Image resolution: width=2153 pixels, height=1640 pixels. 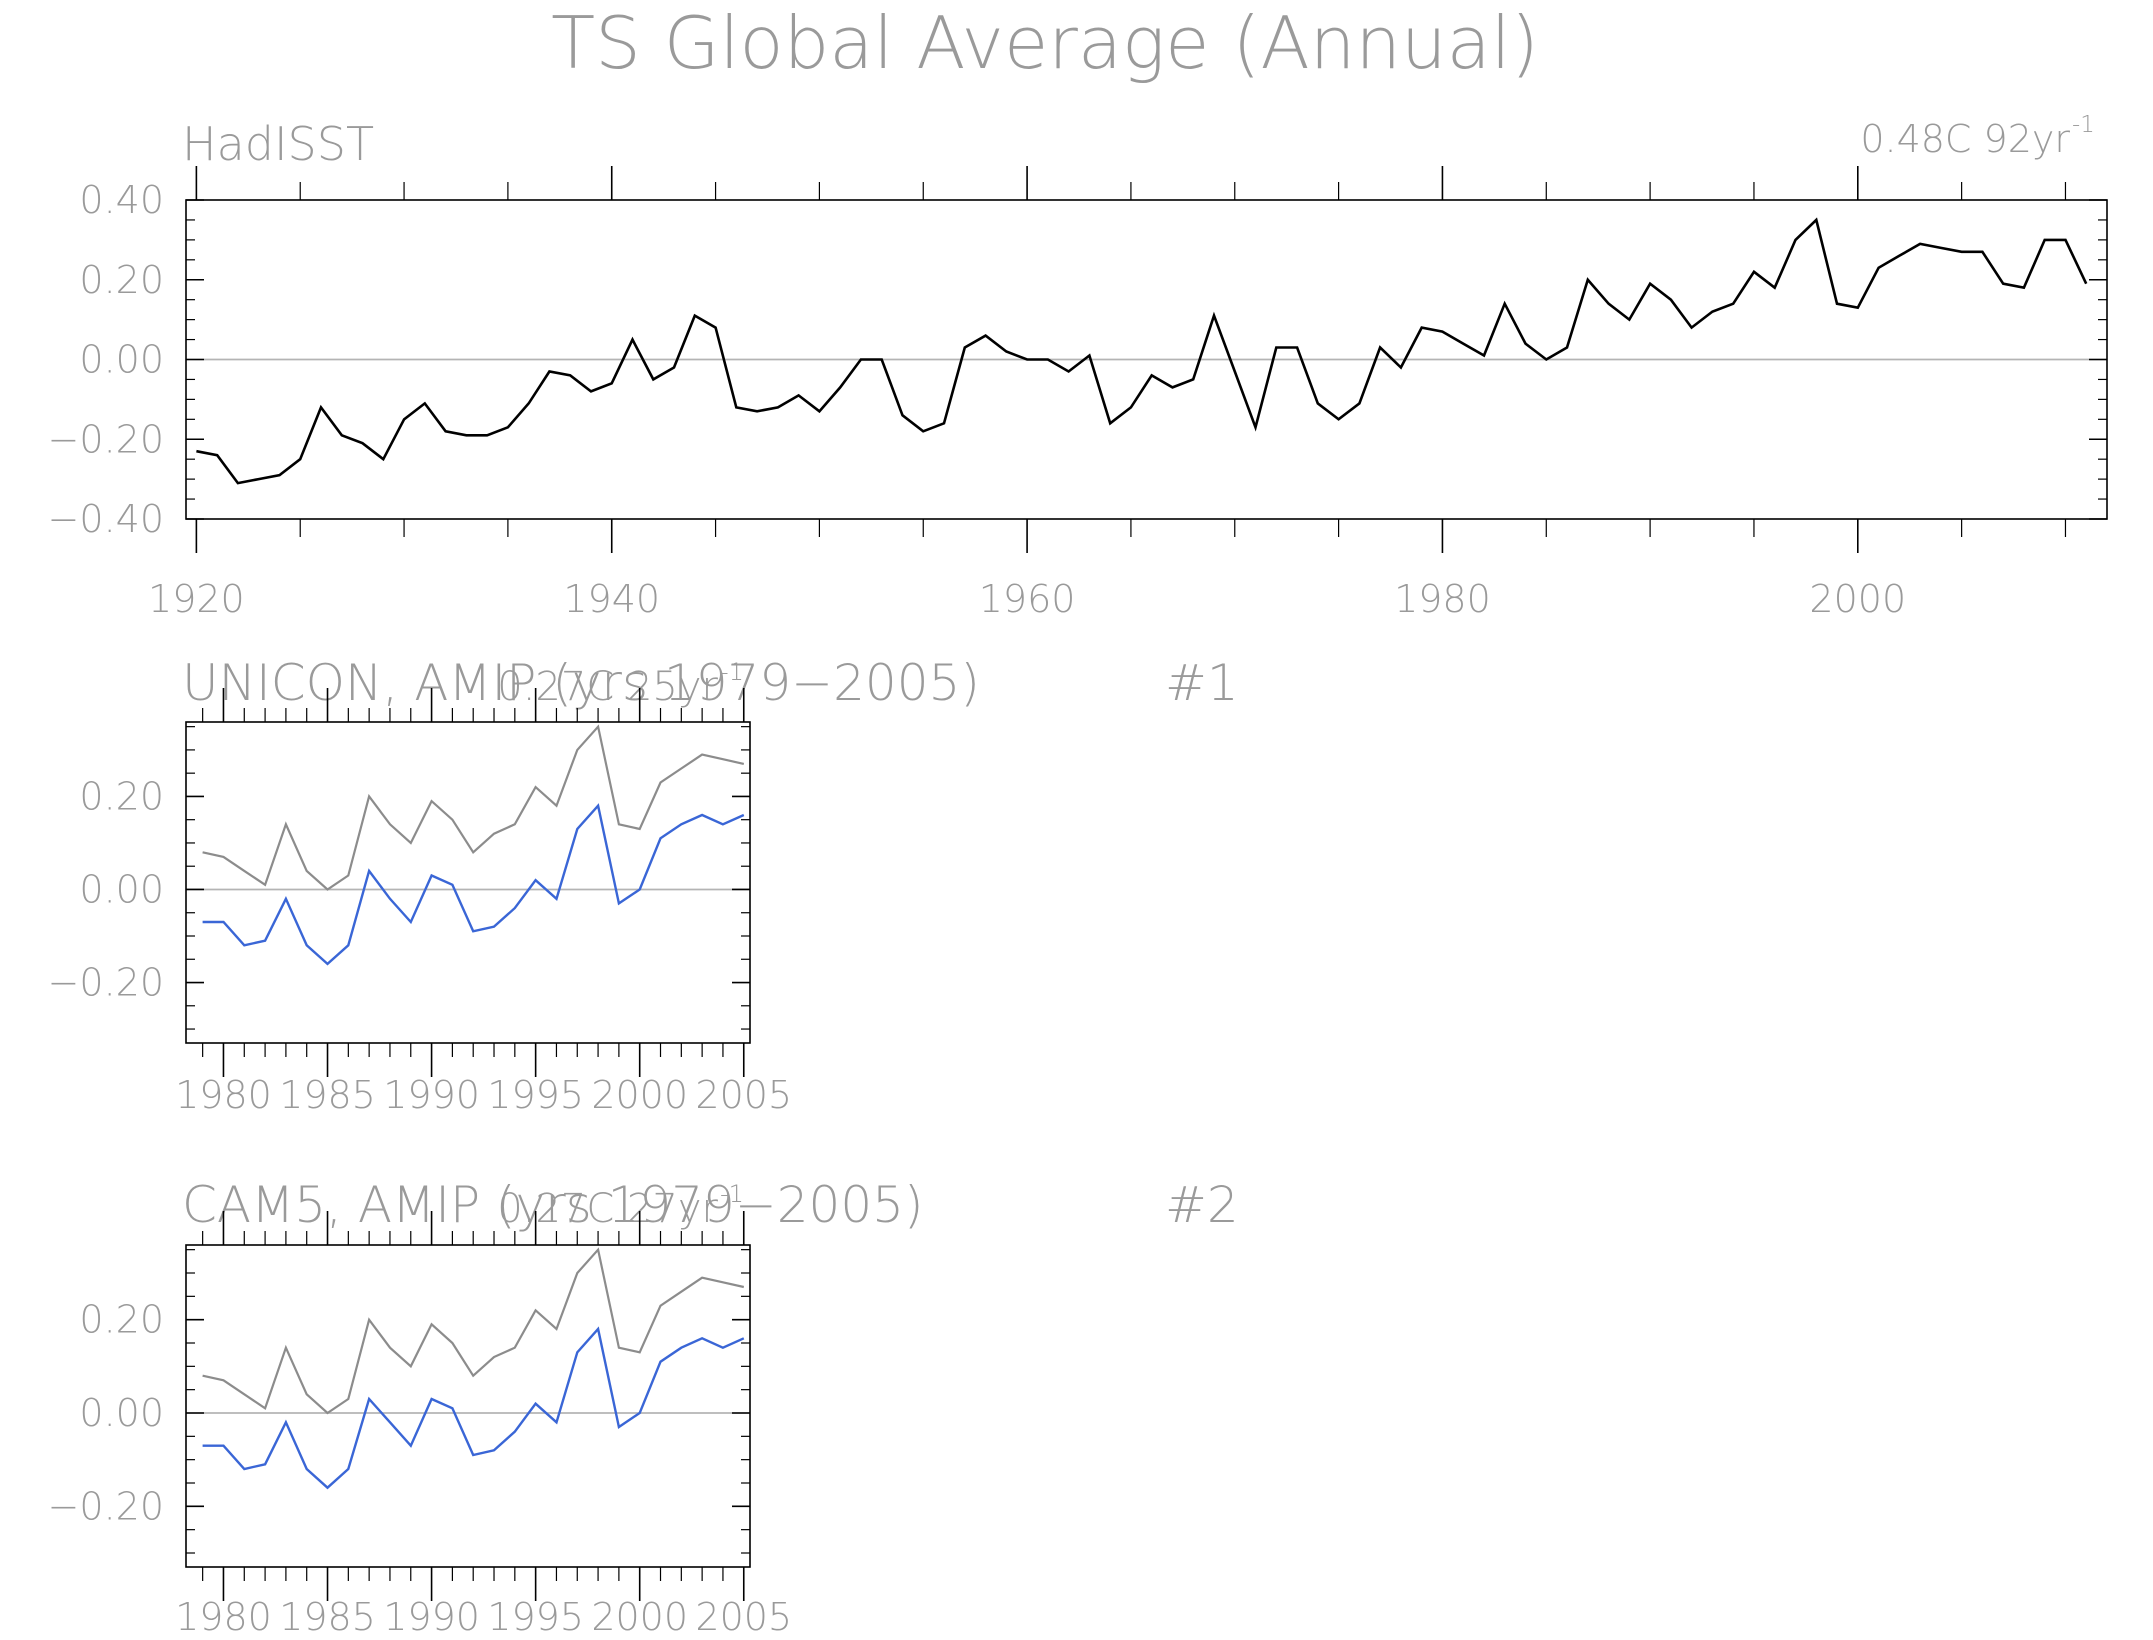 What do you see at coordinates (1965, 139) in the screenshot?
I see `trend-label: 0.48C 92yr` at bounding box center [1965, 139].